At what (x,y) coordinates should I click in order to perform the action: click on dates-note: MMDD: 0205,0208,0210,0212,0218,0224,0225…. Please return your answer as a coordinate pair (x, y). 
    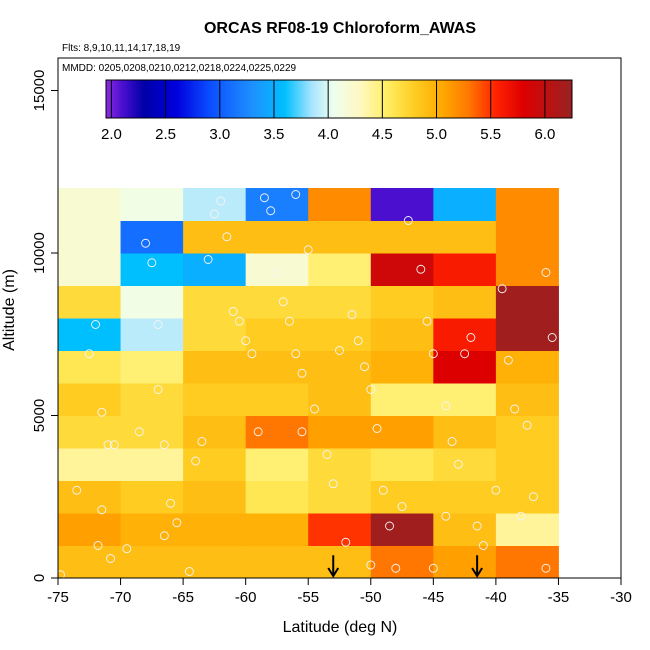
    Looking at the image, I should click on (179, 68).